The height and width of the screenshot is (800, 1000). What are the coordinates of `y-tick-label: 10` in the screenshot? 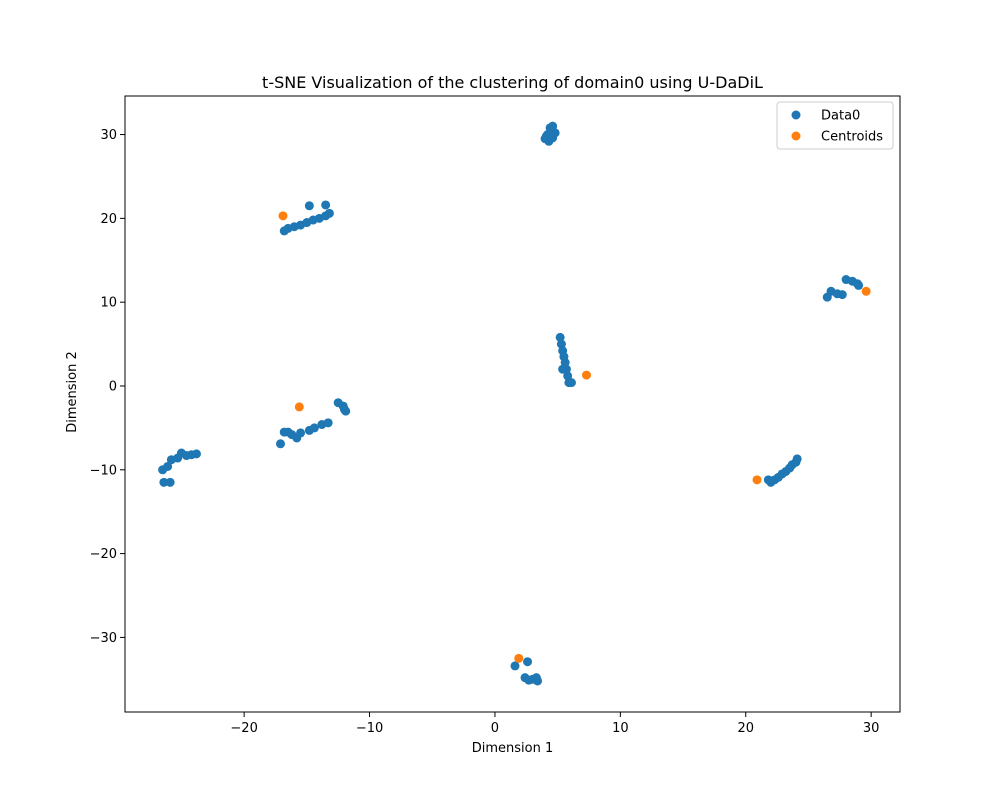 It's located at (108, 303).